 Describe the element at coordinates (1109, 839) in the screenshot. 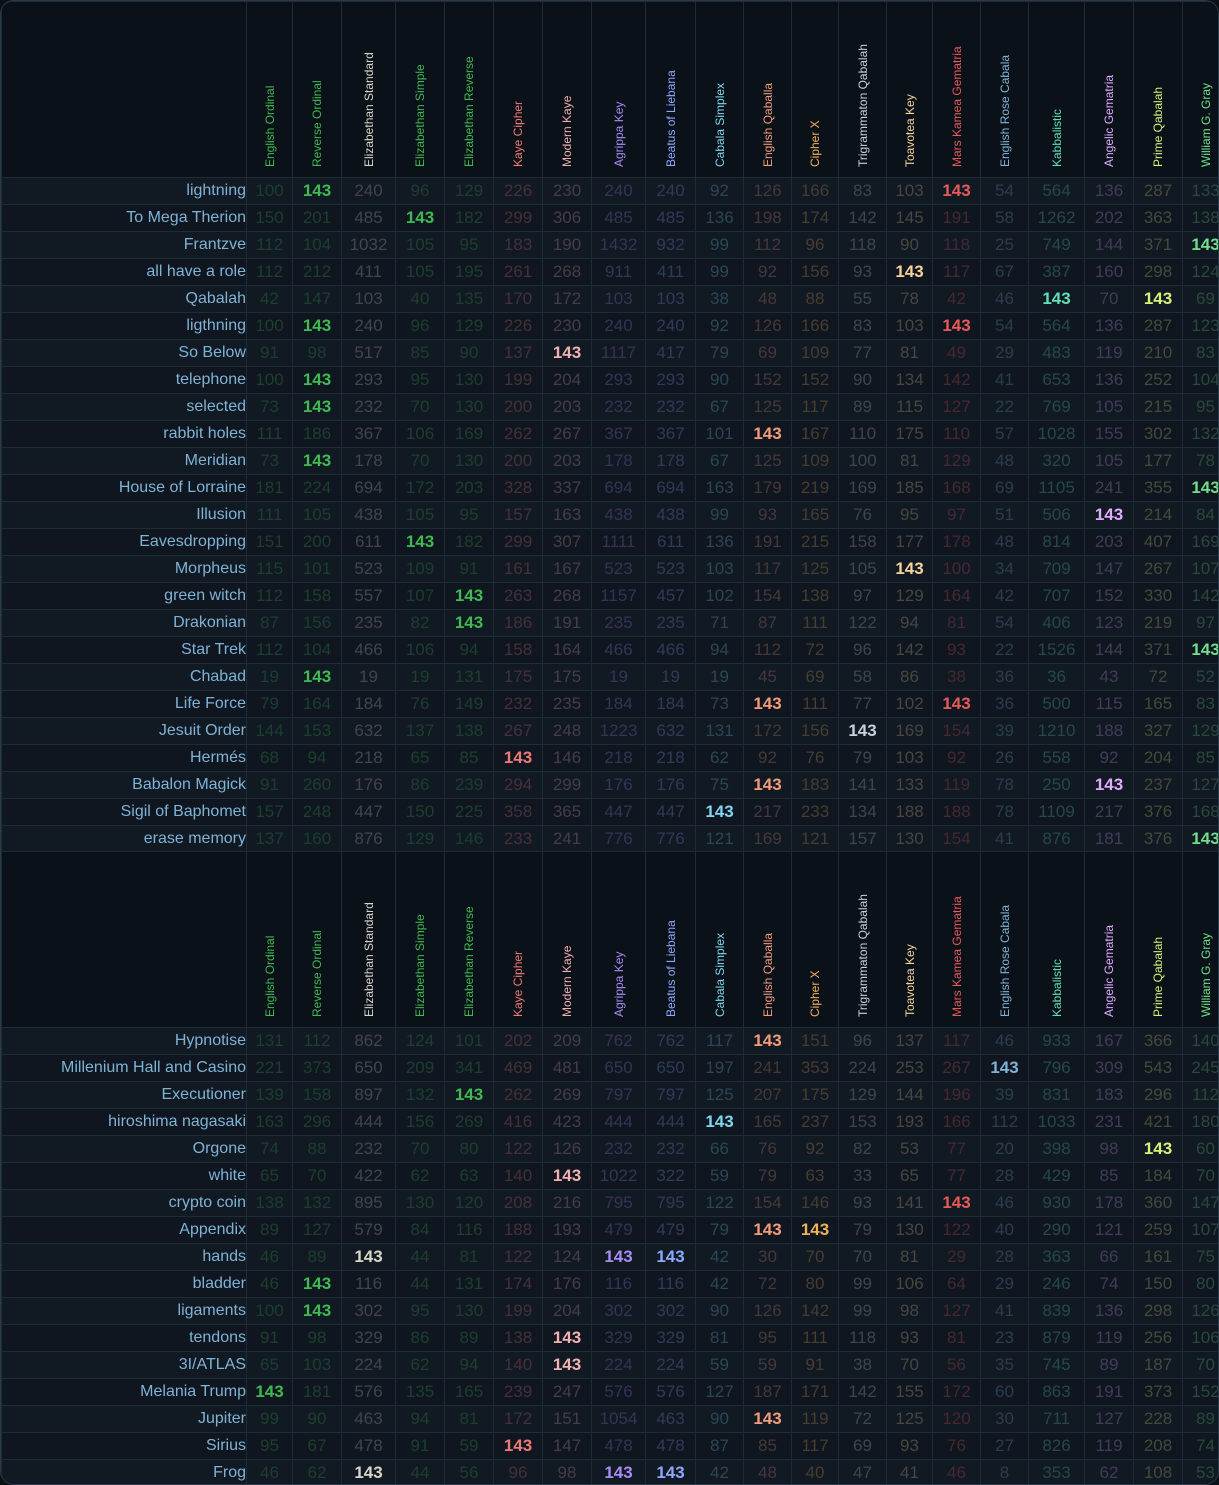

I see `value-cell: 181` at that location.